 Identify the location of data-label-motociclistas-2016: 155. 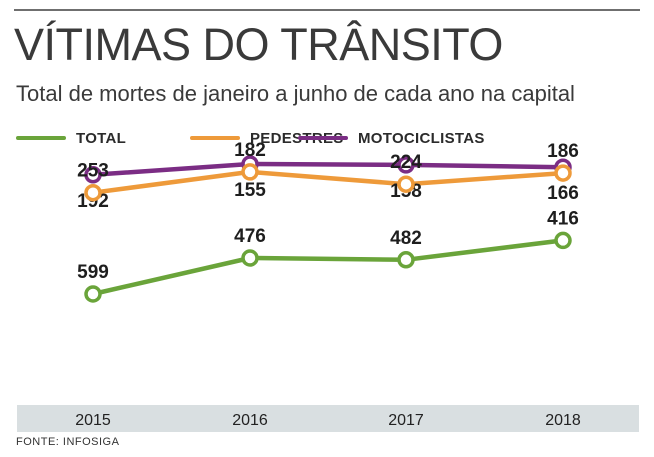
(250, 190).